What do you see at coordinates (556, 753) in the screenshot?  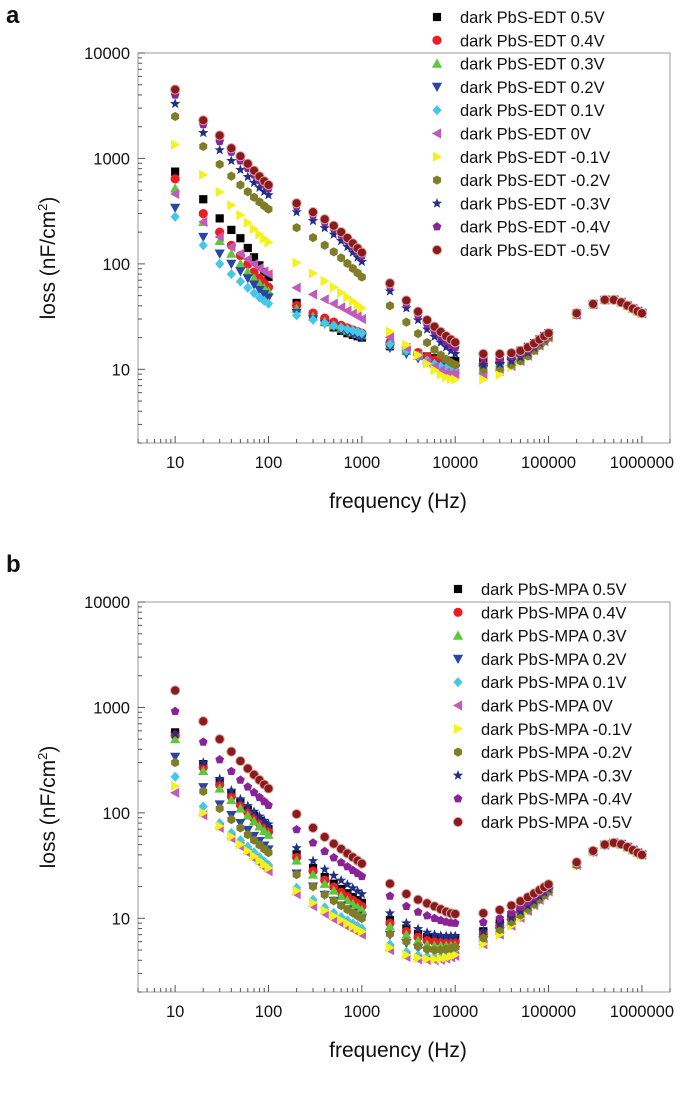 I see `legend-label: dark PbS-MPA -0.2V` at bounding box center [556, 753].